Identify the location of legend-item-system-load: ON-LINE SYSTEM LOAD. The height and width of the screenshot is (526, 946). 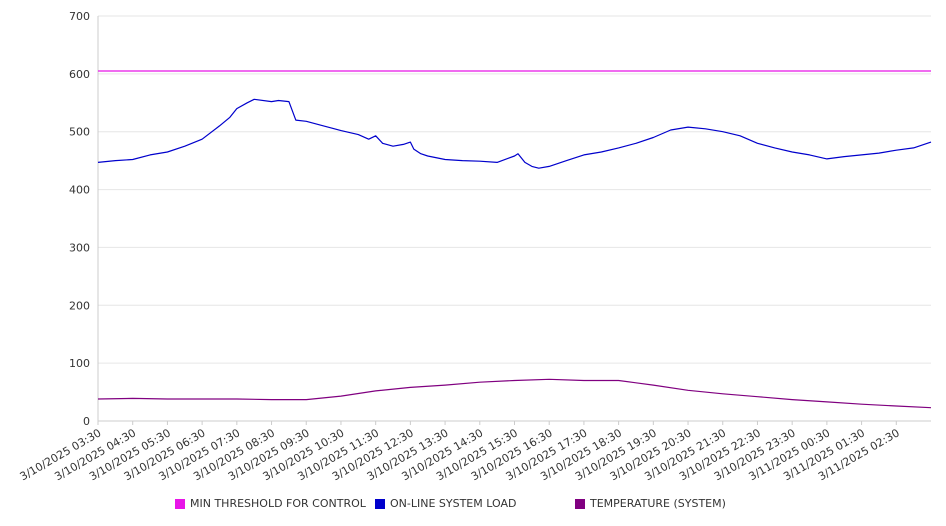
(445, 503).